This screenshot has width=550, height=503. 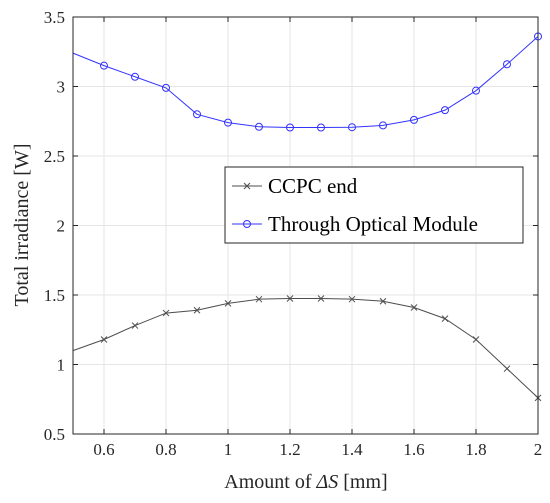 I want to click on x-tick-label: 0.8, so click(x=165, y=449).